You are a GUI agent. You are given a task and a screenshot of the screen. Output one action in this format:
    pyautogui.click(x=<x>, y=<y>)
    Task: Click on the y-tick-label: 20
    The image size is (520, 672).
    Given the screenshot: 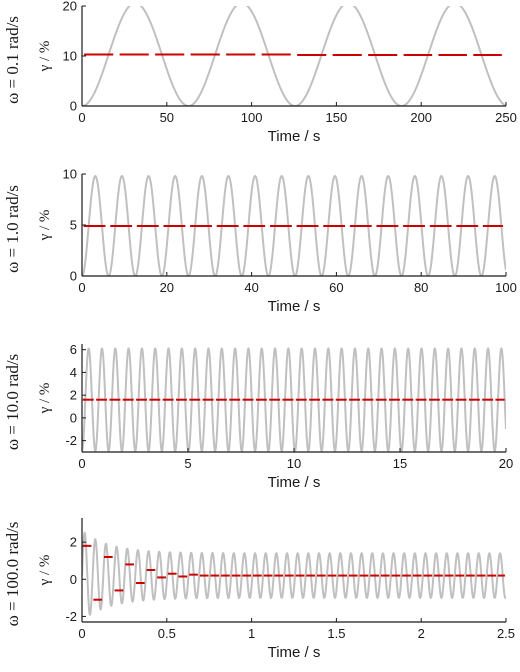 What is the action you would take?
    pyautogui.click(x=70, y=7)
    